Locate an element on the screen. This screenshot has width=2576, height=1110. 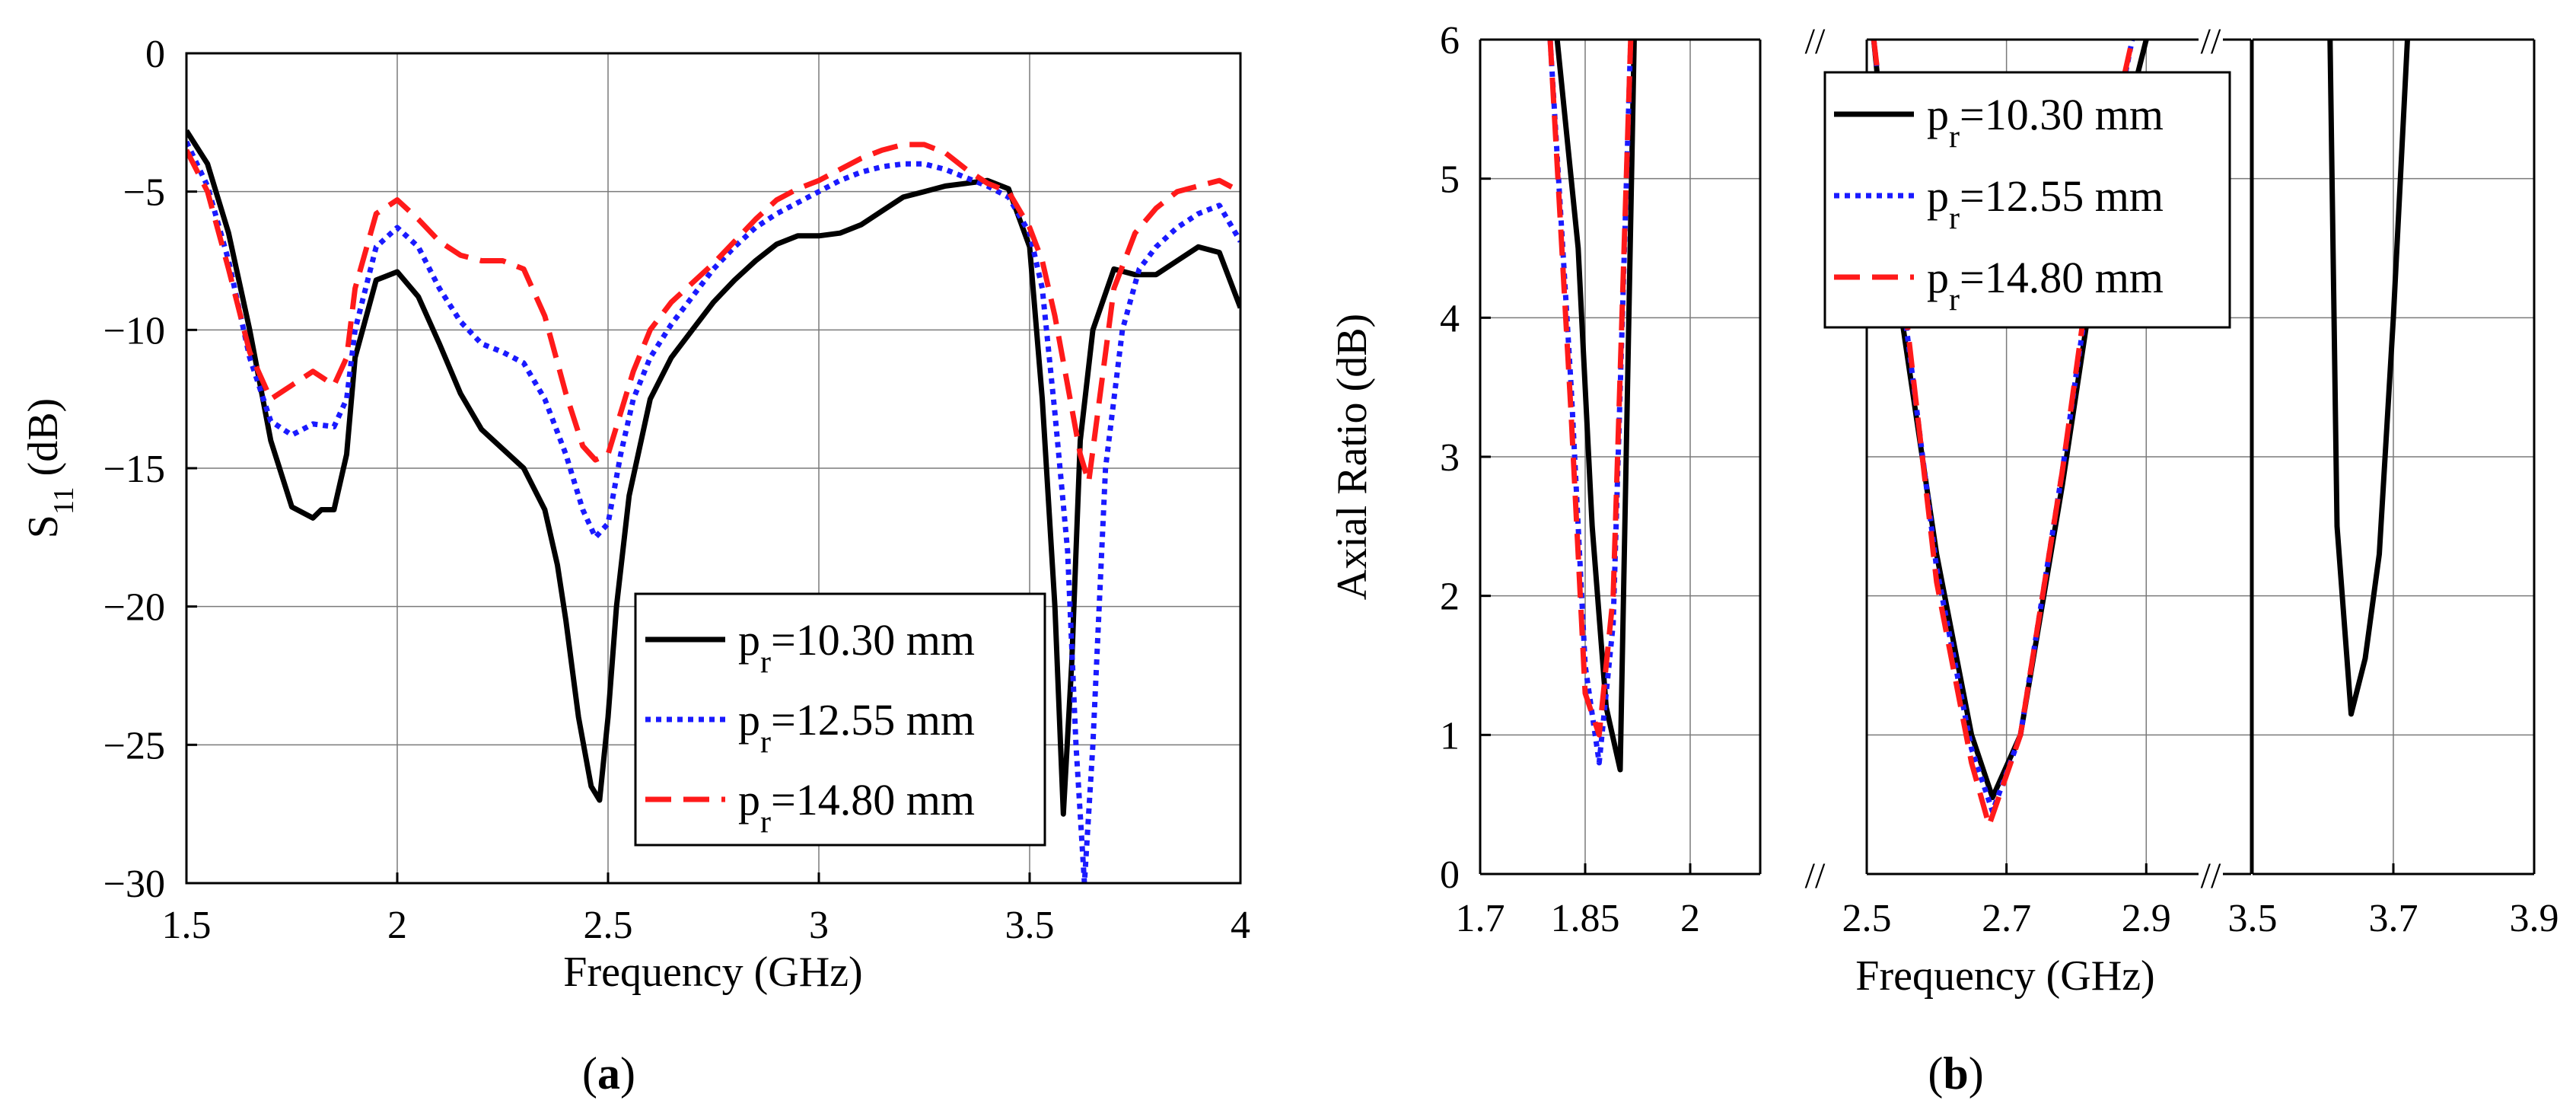
legend-a: pr=10.30 mm pr=12.55 mm pr=14.80 mm is located at coordinates (840, 719).